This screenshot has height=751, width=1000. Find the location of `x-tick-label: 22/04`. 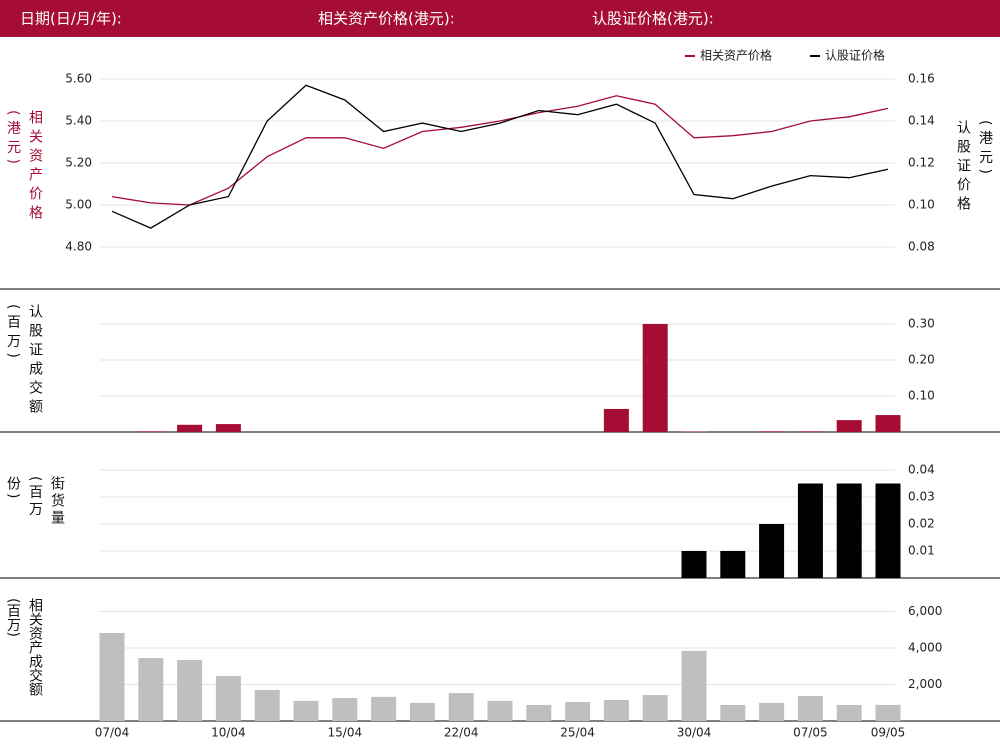

x-tick-label: 22/04 is located at coordinates (461, 733).